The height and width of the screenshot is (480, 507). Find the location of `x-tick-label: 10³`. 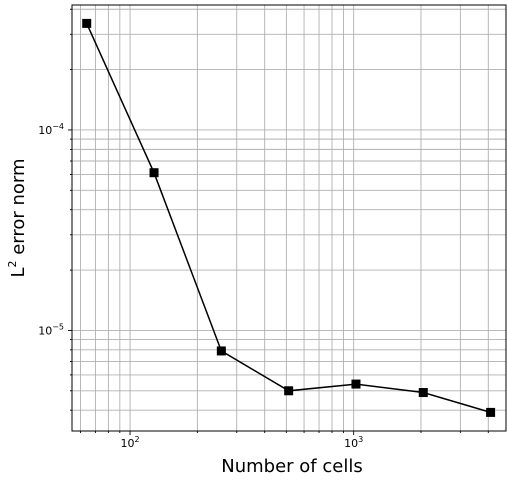

x-tick-label: 10³ is located at coordinates (353, 442).